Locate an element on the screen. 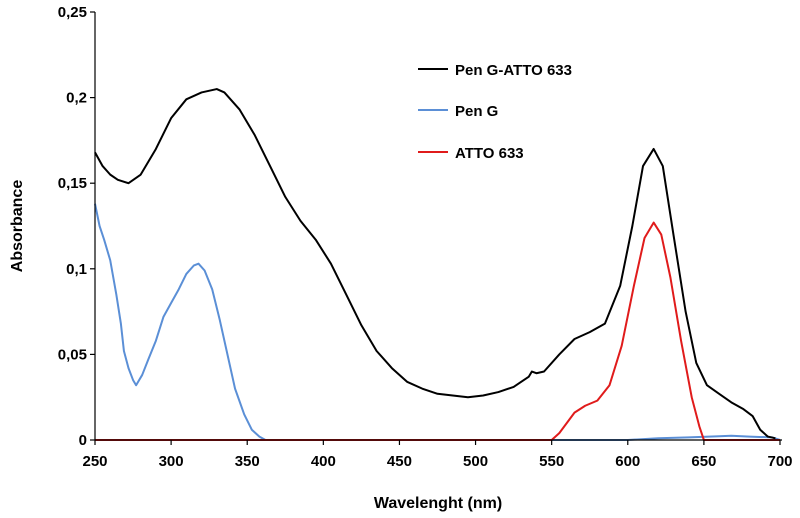 This screenshot has height=518, width=800. legend-label-atto: ATTO 633 is located at coordinates (489, 153).